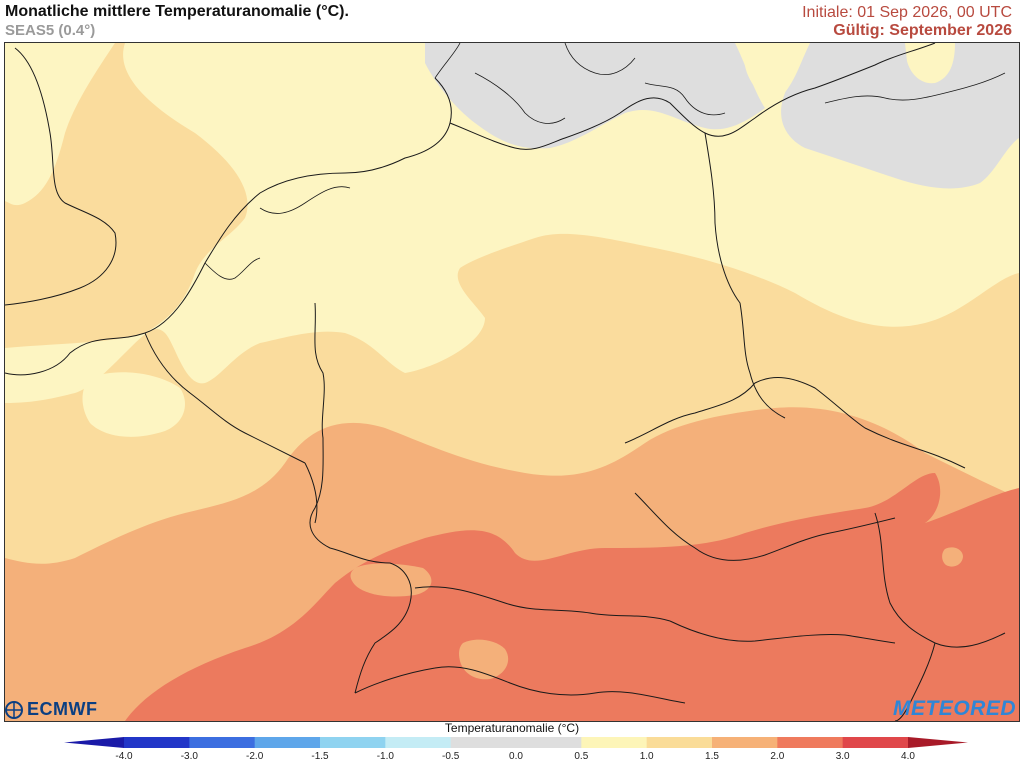 This screenshot has width=1024, height=764. Describe the element at coordinates (320, 756) in the screenshot. I see `colorbar-tick-label: -1.5` at that location.